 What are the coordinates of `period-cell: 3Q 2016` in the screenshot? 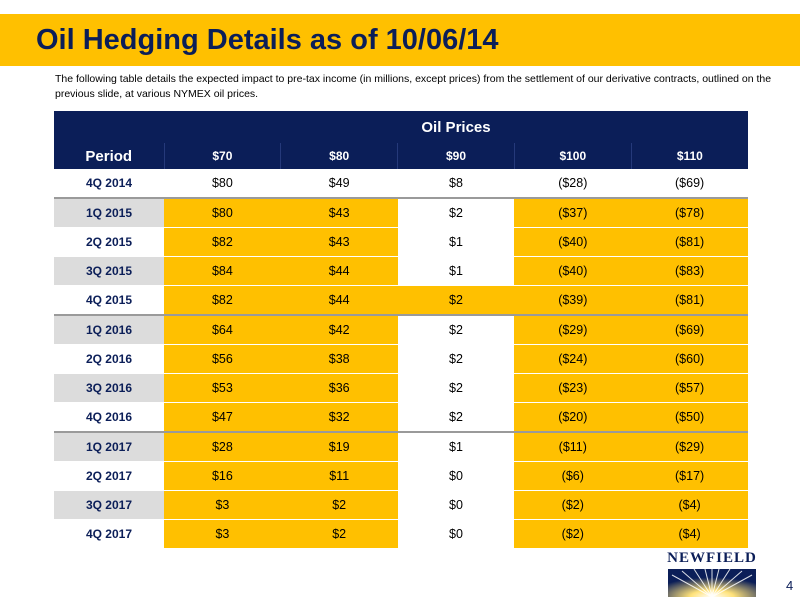 It's located at (109, 388).